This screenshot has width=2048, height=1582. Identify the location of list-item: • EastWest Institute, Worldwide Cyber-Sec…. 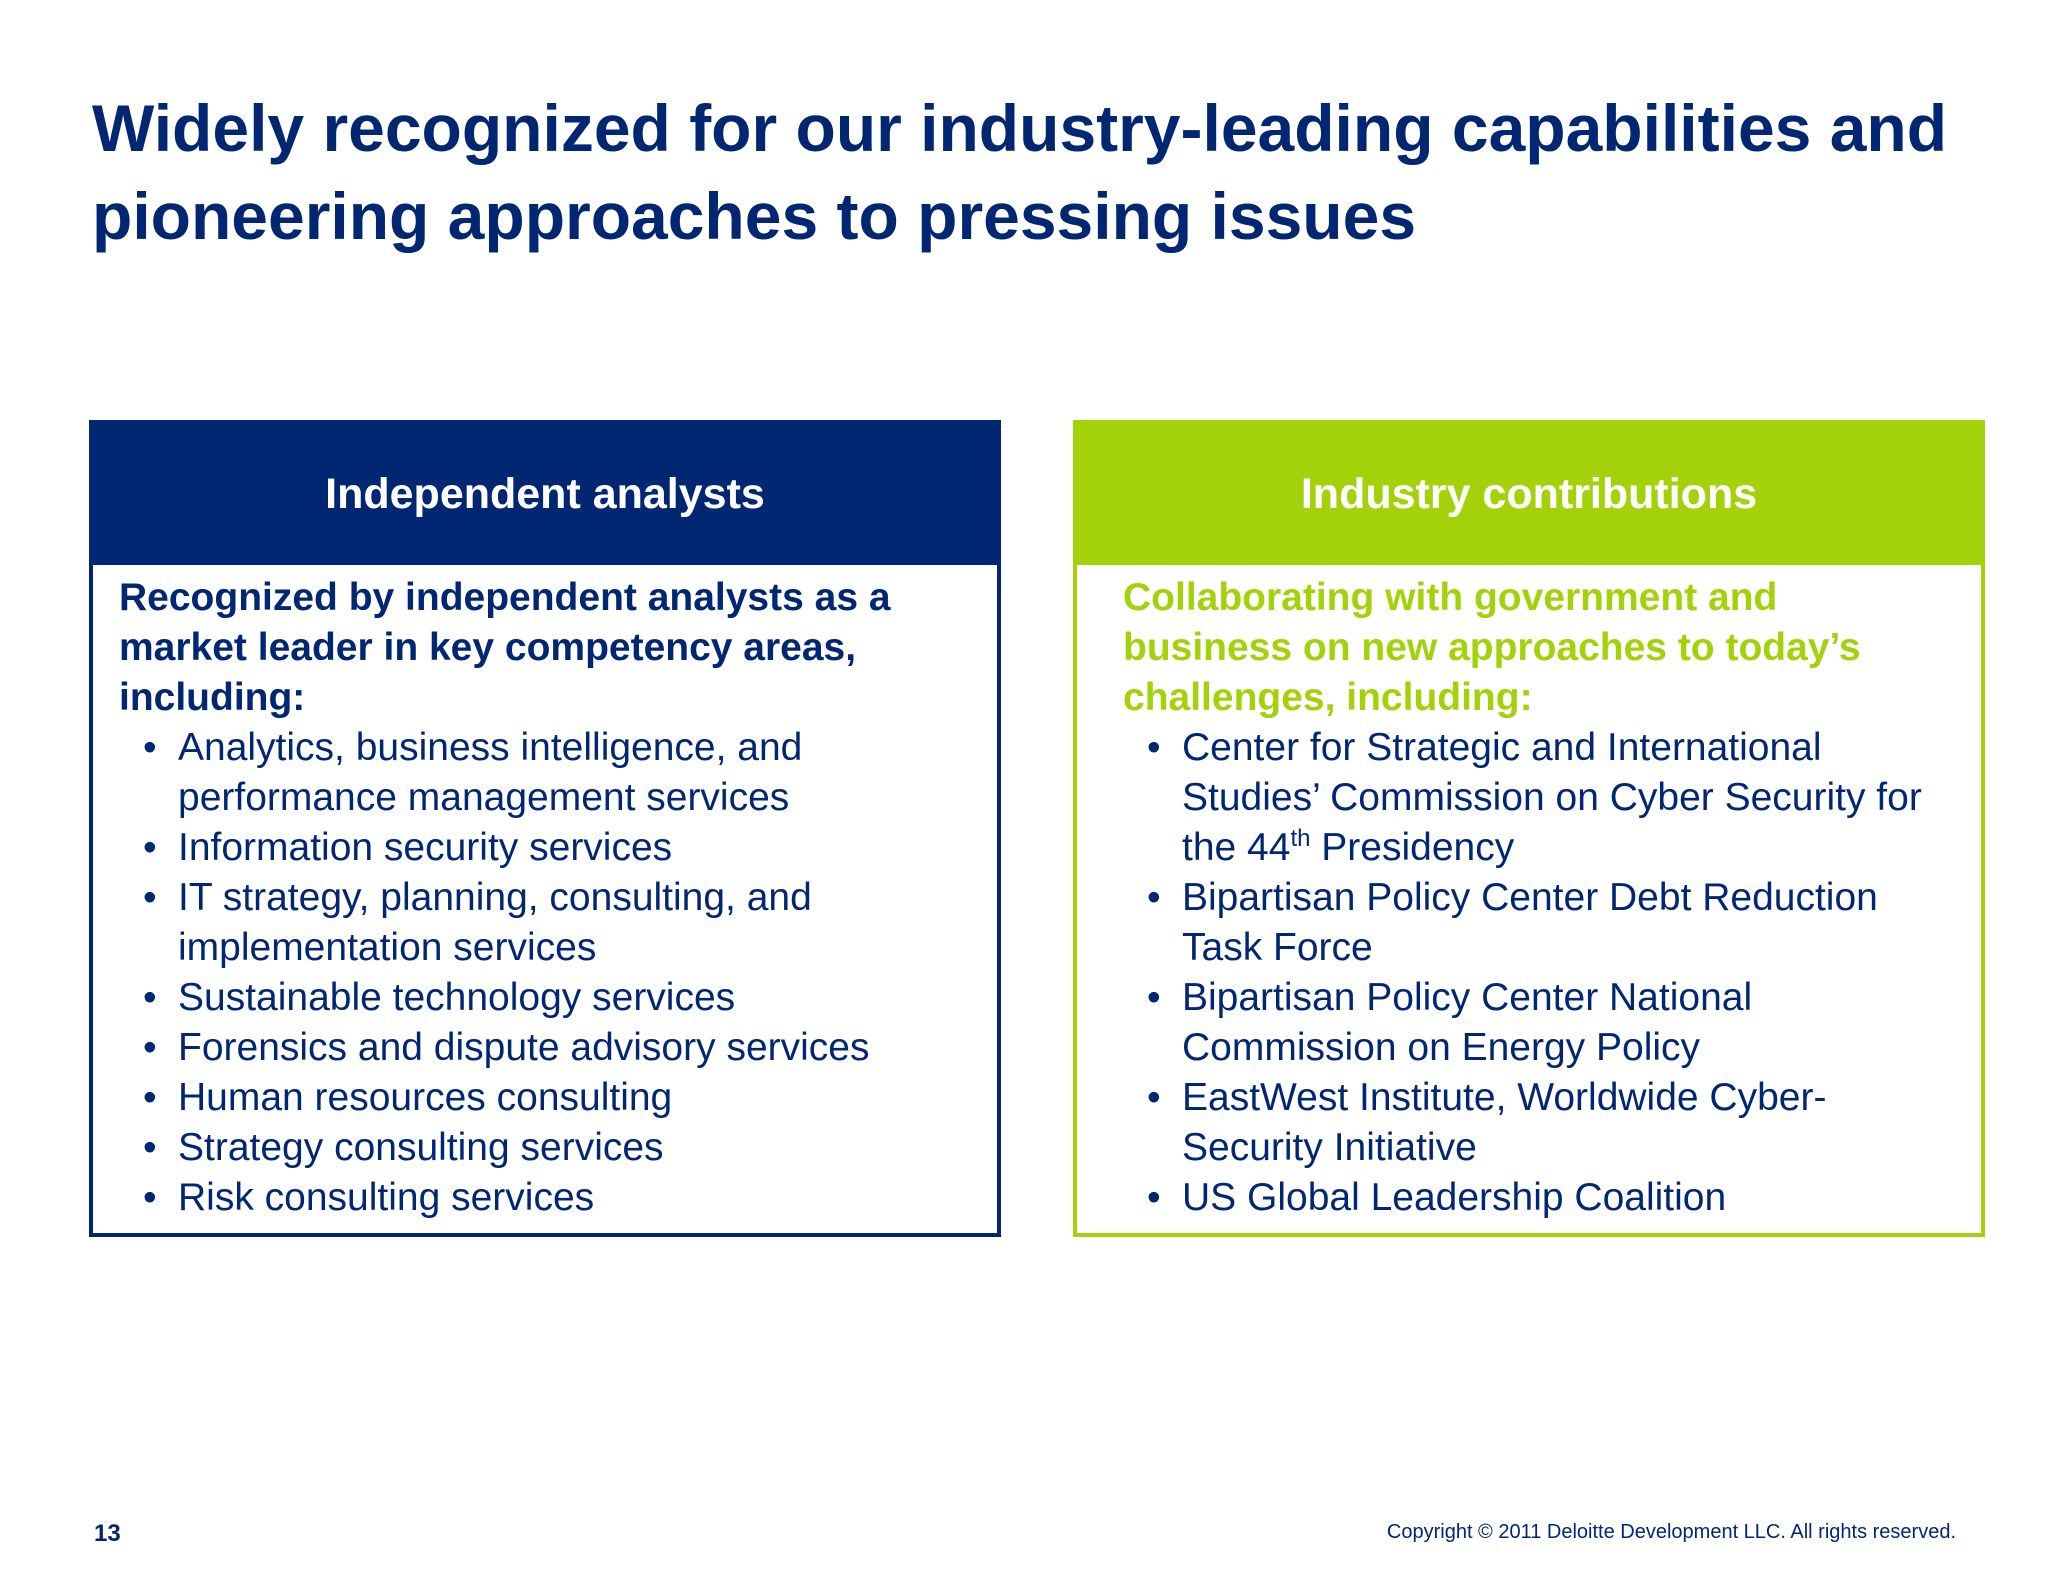
(1539, 1123).